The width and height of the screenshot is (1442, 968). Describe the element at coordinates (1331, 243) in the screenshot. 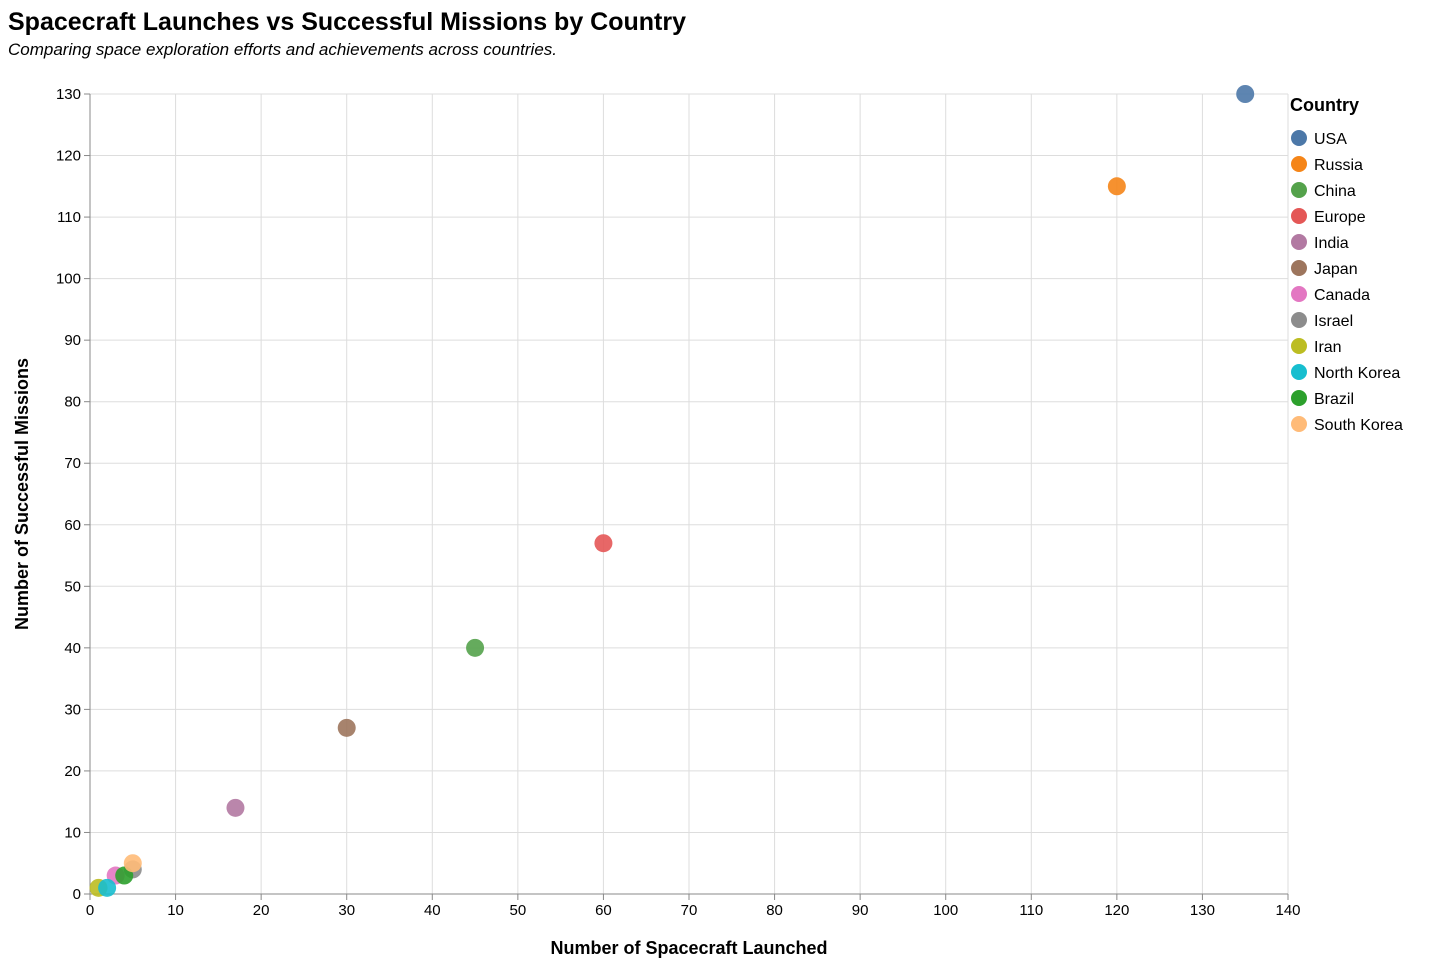

I see `legend-label: India` at that location.